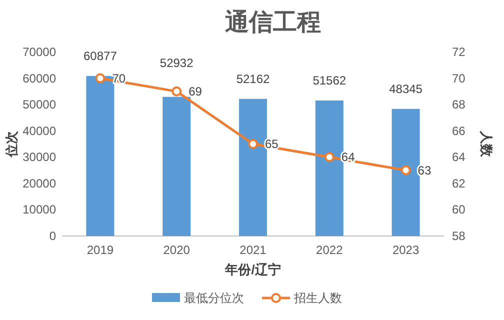 This screenshot has width=504, height=320. I want to click on y-tick-label: 70000, so click(39, 52).